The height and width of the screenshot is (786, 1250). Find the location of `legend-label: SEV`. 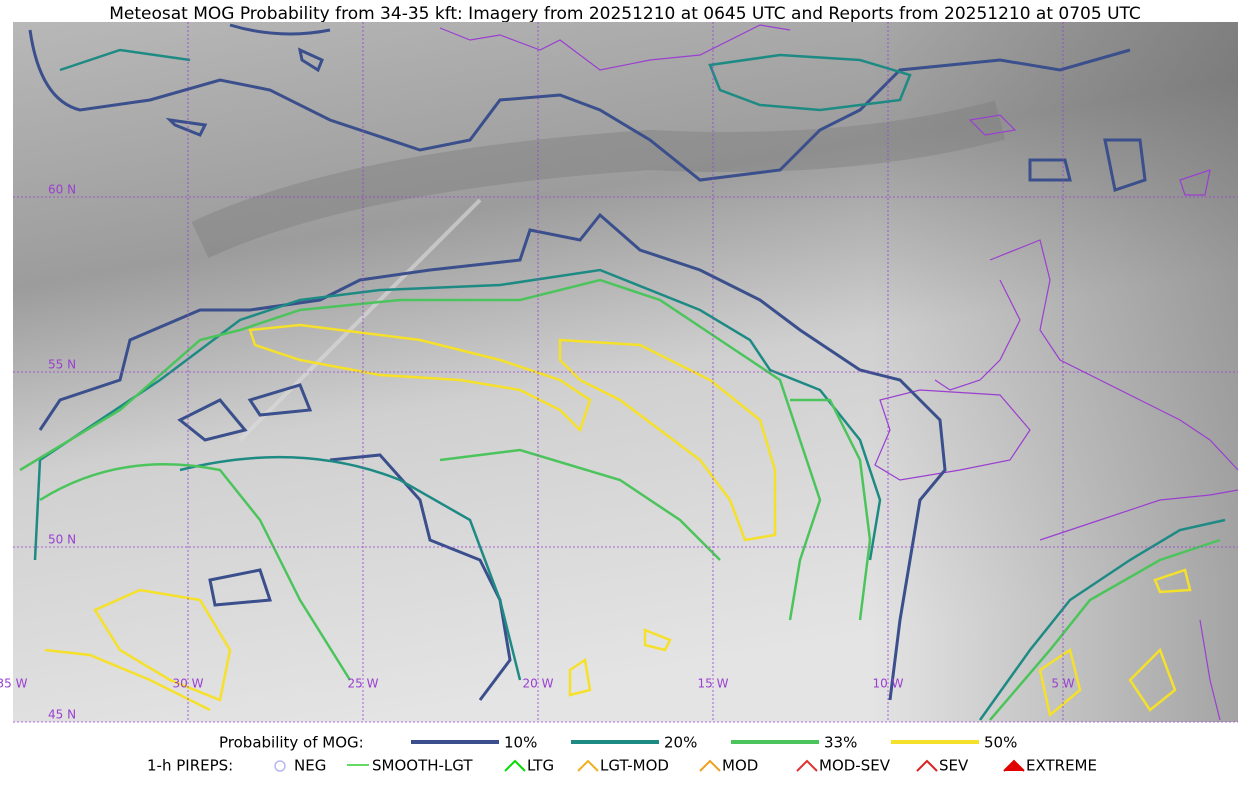

legend-label: SEV is located at coordinates (954, 766).